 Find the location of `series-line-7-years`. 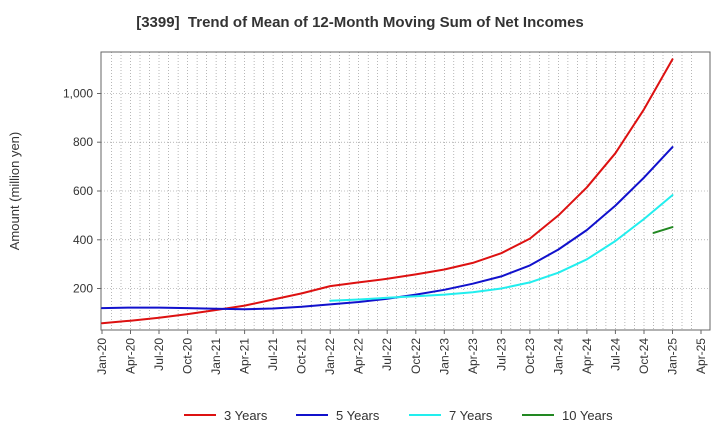

series-line-7-years is located at coordinates (501, 248).